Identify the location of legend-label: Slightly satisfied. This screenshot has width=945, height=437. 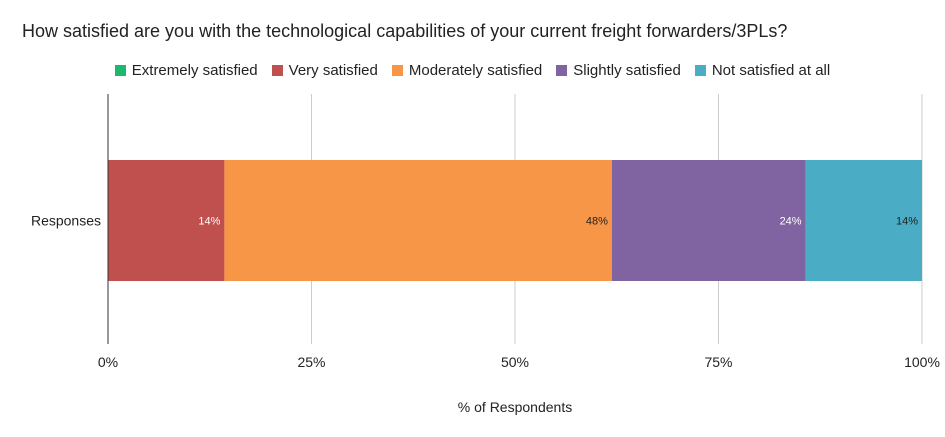
(627, 70).